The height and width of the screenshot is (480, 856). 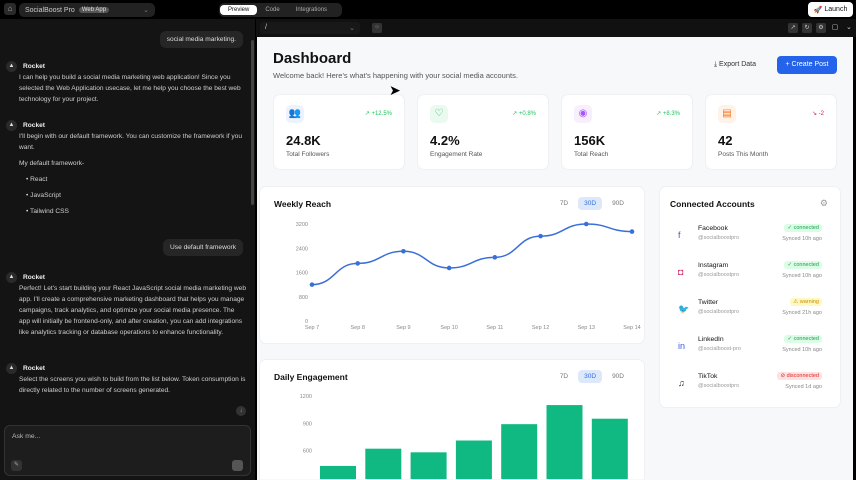 I want to click on y-tick-label: 600, so click(x=307, y=452).